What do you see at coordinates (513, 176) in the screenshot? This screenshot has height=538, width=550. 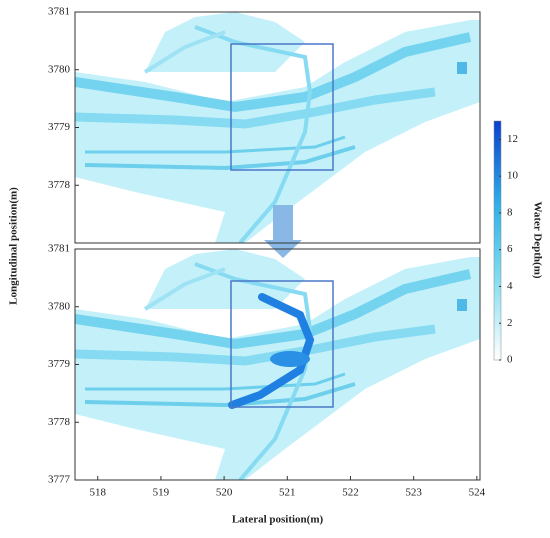 I see `colorbar-tick-label: 10` at bounding box center [513, 176].